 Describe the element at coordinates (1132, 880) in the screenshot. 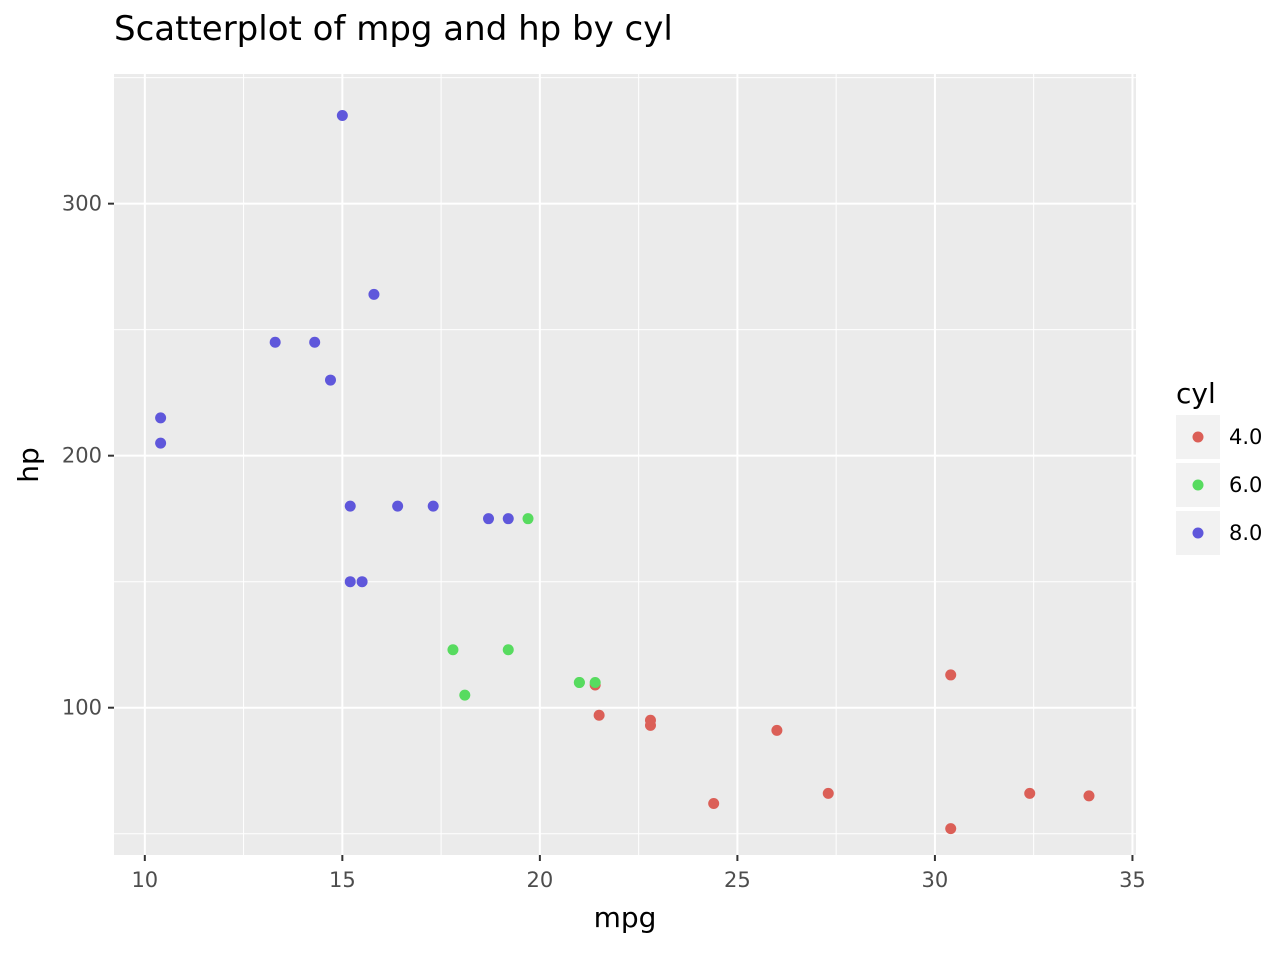

I see `x-tick-label: 35` at that location.